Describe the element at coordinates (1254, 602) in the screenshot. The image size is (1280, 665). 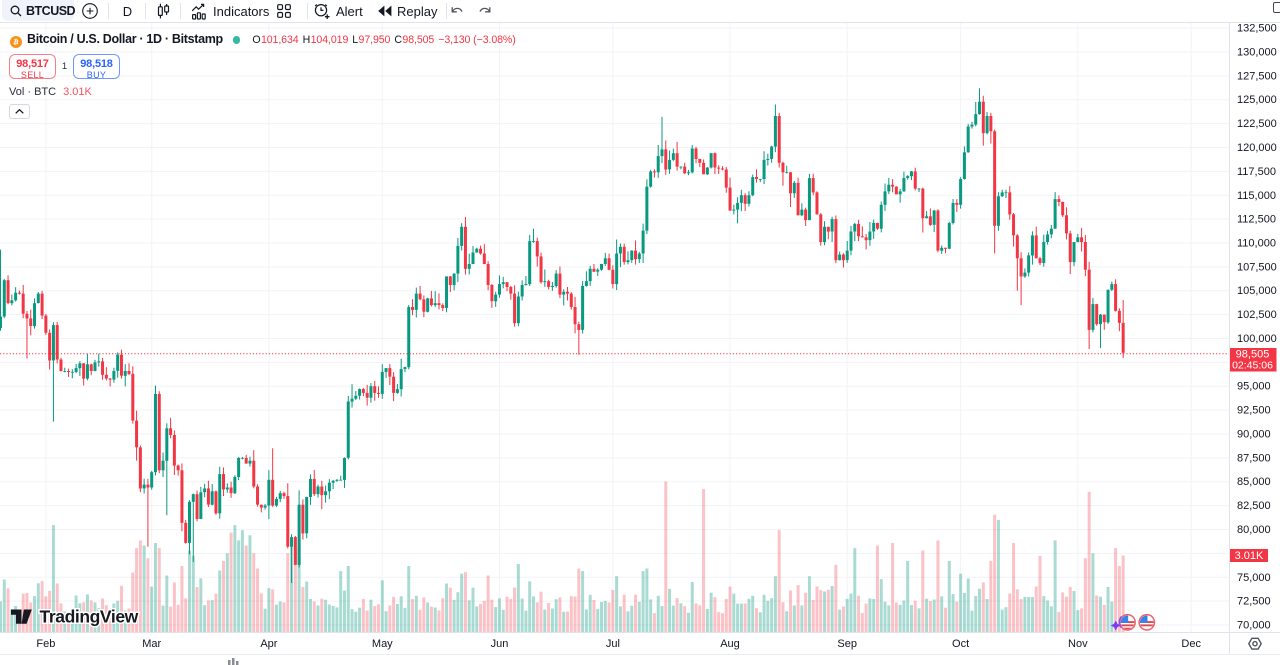
I see `svg-text: 72,500` at that location.